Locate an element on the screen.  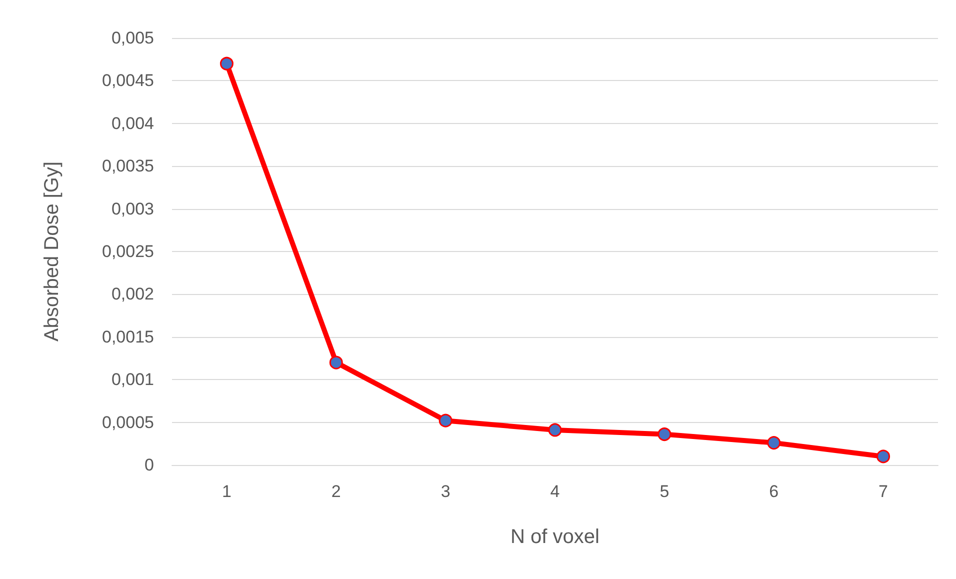
y-tick-label: 0,001 is located at coordinates (132, 380).